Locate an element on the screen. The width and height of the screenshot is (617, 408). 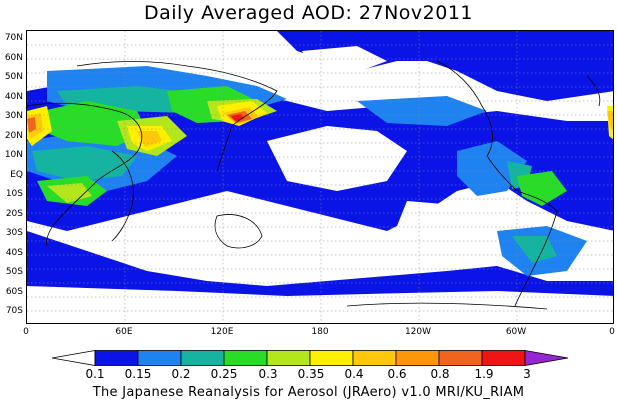
lon-label: 60E is located at coordinates (124, 332).